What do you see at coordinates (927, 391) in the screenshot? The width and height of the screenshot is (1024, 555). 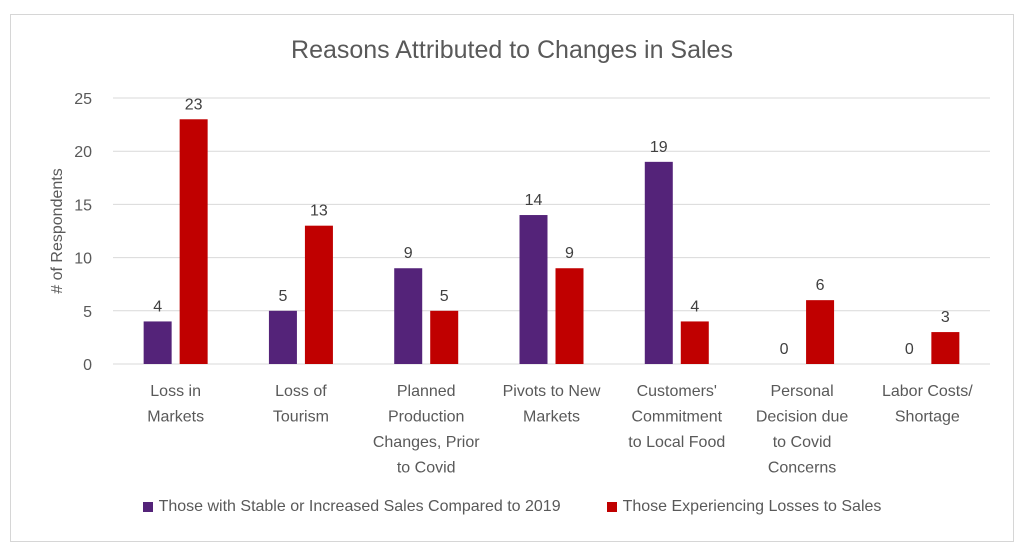 I see `x-tick-label: Labor Costs/` at bounding box center [927, 391].